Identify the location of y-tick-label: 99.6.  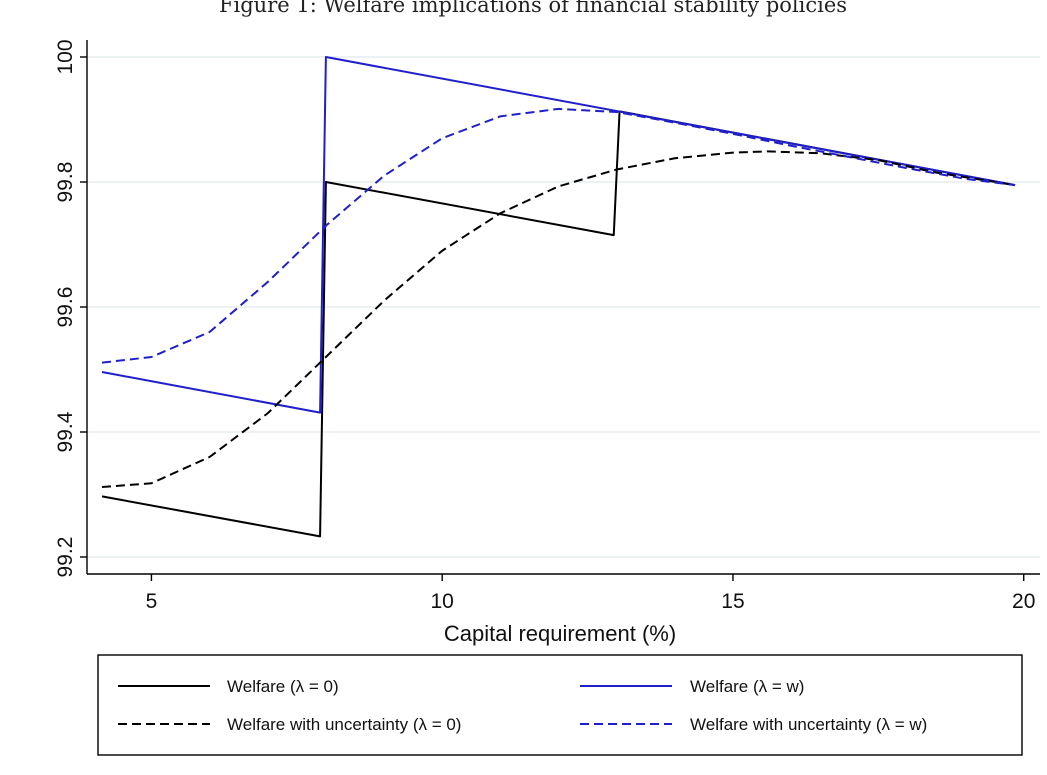
(65, 307).